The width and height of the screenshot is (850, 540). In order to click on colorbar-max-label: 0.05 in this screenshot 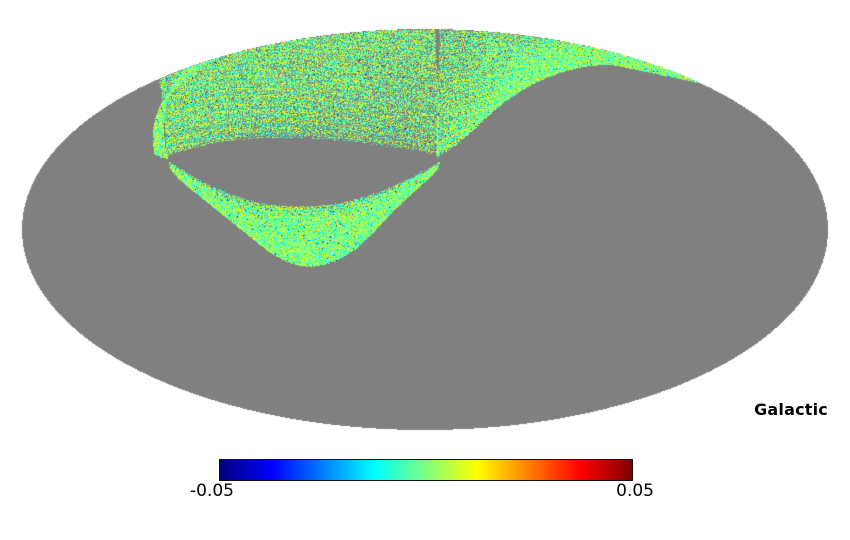, I will do `click(635, 491)`.